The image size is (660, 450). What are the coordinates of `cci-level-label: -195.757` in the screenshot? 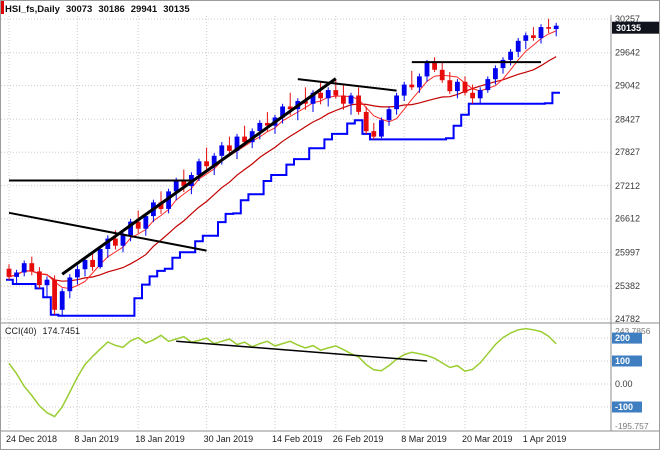 It's located at (632, 426).